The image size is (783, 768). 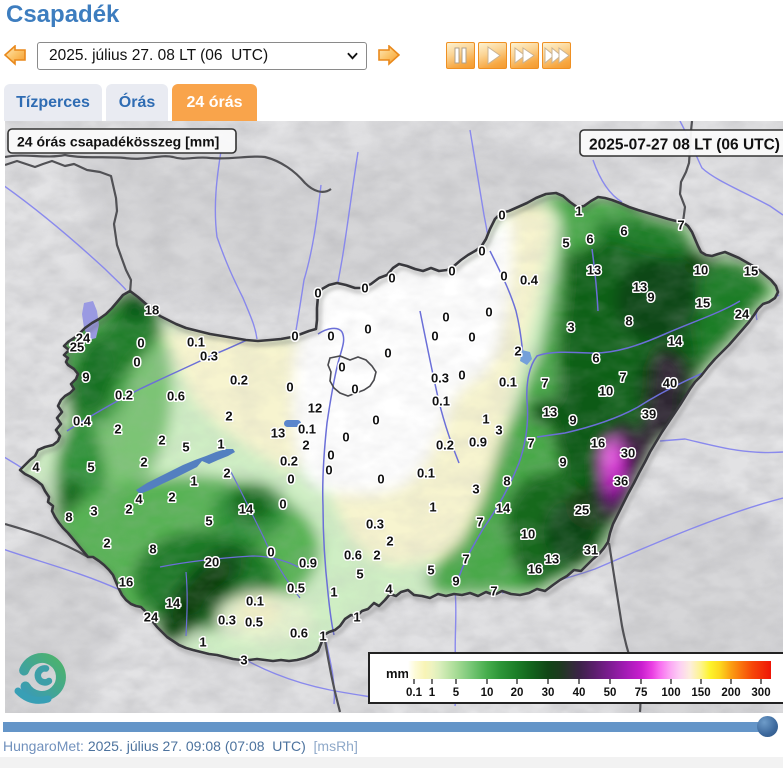 What do you see at coordinates (610, 693) in the screenshot?
I see `svg-text: 50` at bounding box center [610, 693].